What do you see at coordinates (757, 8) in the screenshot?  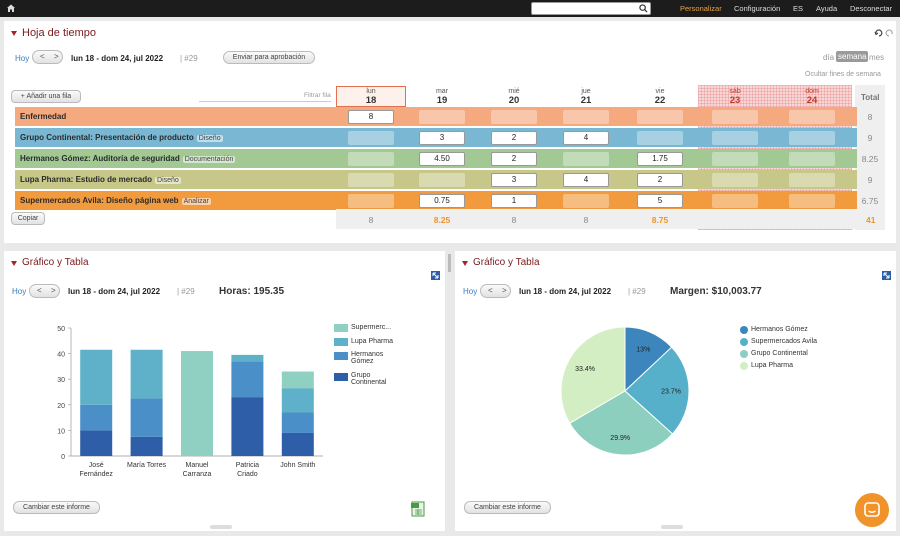 I see `nav-configuracion: Configuración` at bounding box center [757, 8].